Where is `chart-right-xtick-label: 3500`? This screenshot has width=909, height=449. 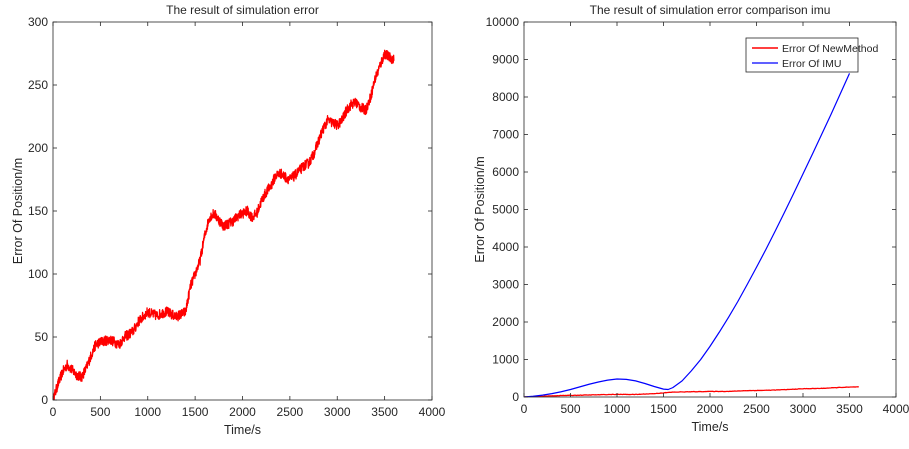 chart-right-xtick-label: 3500 is located at coordinates (849, 409).